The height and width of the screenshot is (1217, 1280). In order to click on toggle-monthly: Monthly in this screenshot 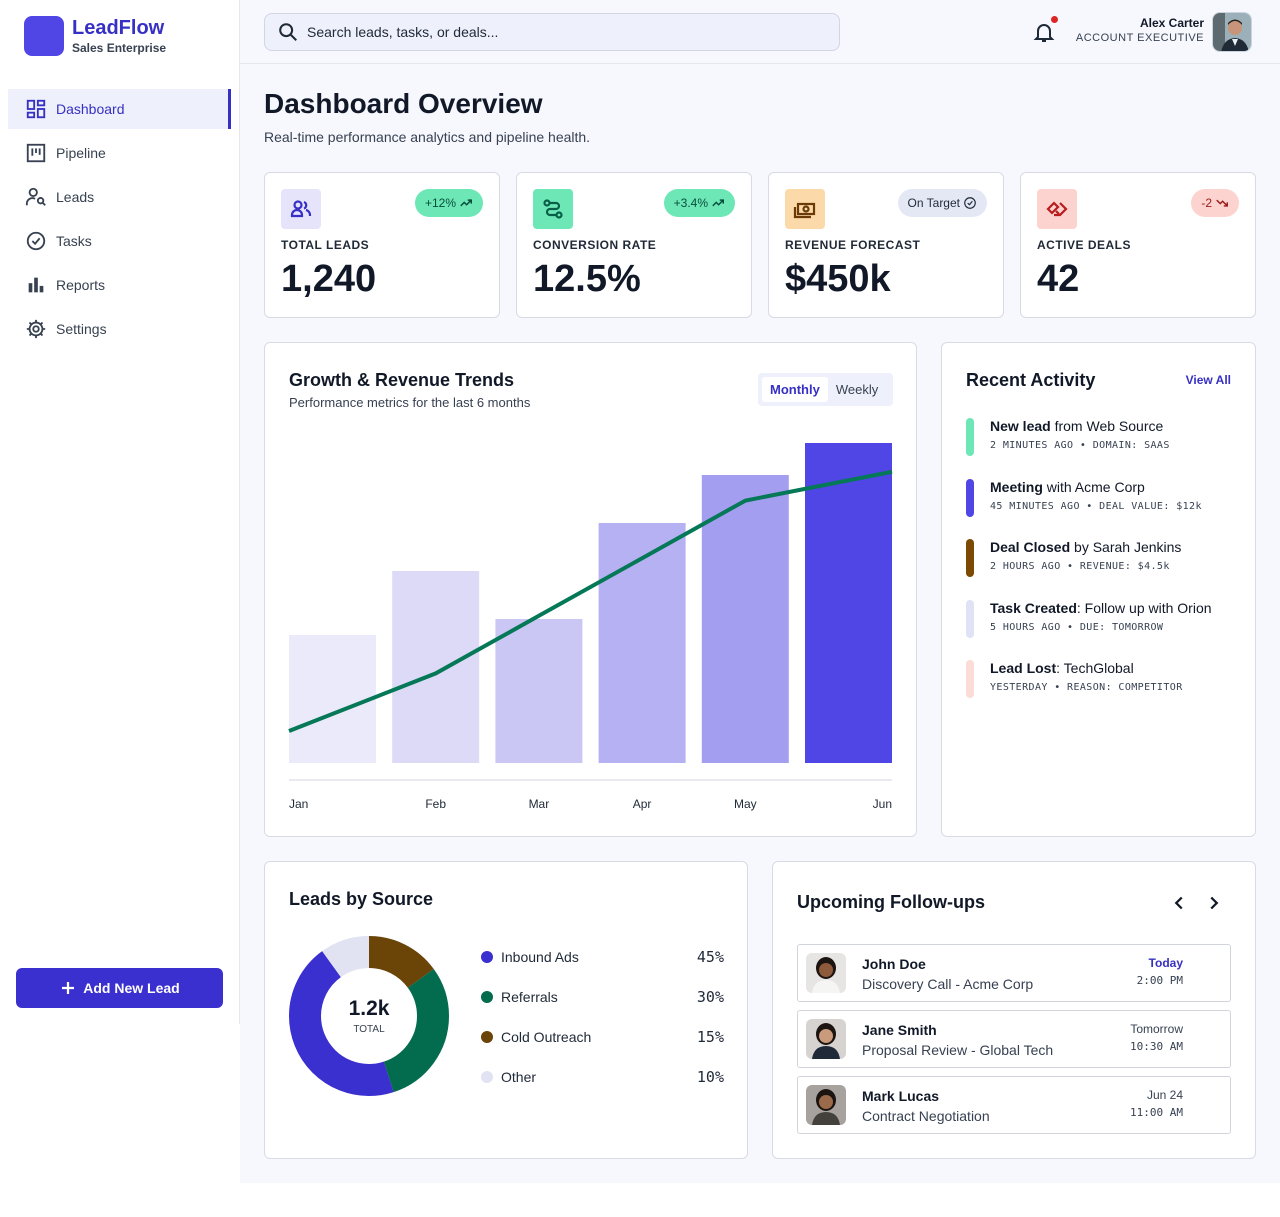, I will do `click(795, 389)`.